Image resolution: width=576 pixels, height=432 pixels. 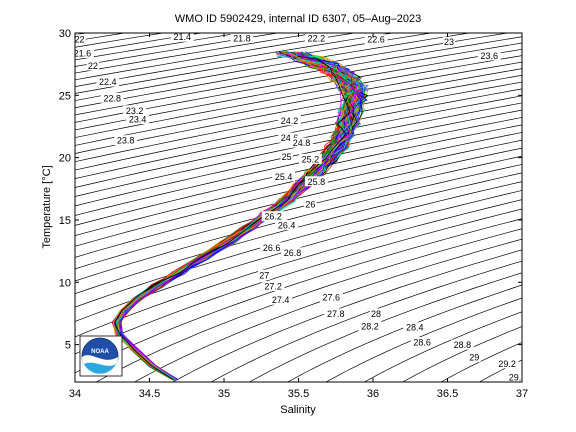 I want to click on isopycnal-label: 26.4, so click(x=287, y=225).